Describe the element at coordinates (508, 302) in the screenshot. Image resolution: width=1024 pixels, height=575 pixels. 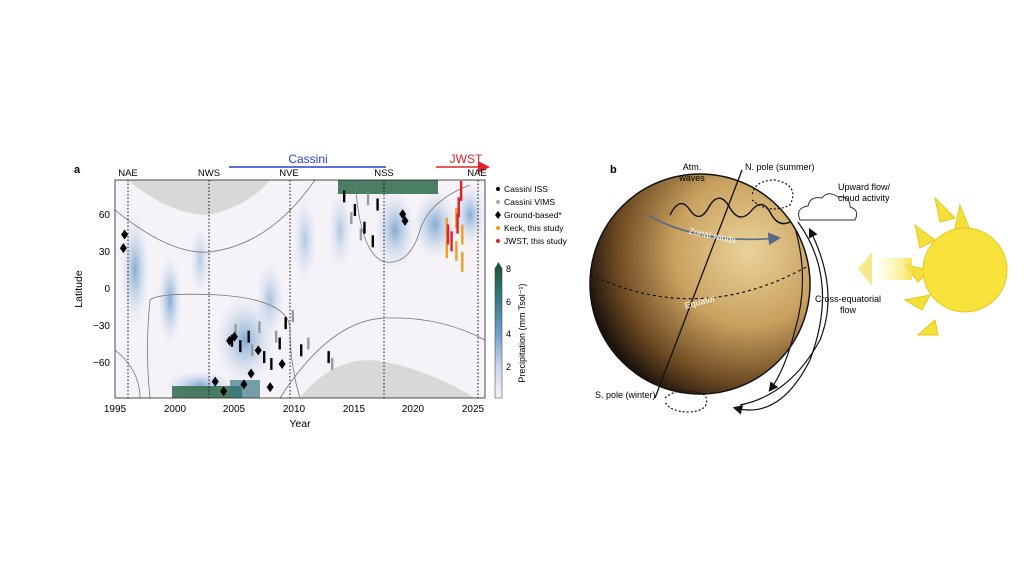
I see `colorbar-tick: 6` at that location.